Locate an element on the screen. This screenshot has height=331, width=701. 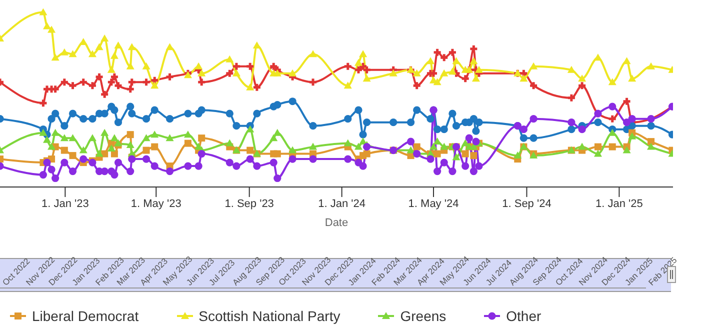
legend-label: Scottish National Party is located at coordinates (269, 316).